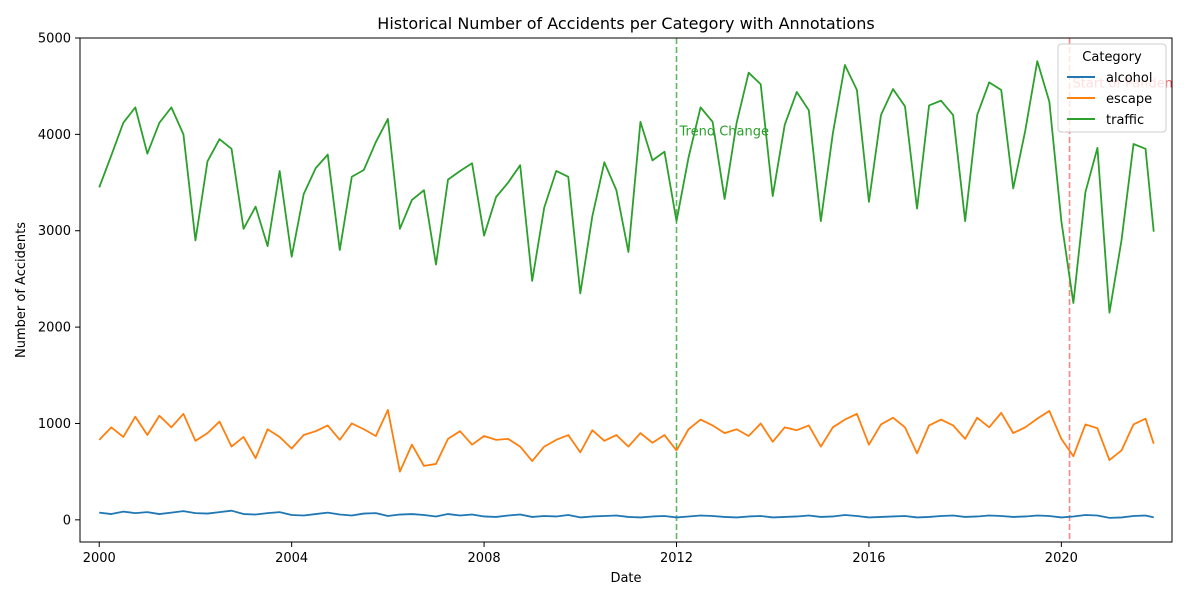  What do you see at coordinates (1129, 78) in the screenshot?
I see `legend-label-alcohol: alcohol` at bounding box center [1129, 78].